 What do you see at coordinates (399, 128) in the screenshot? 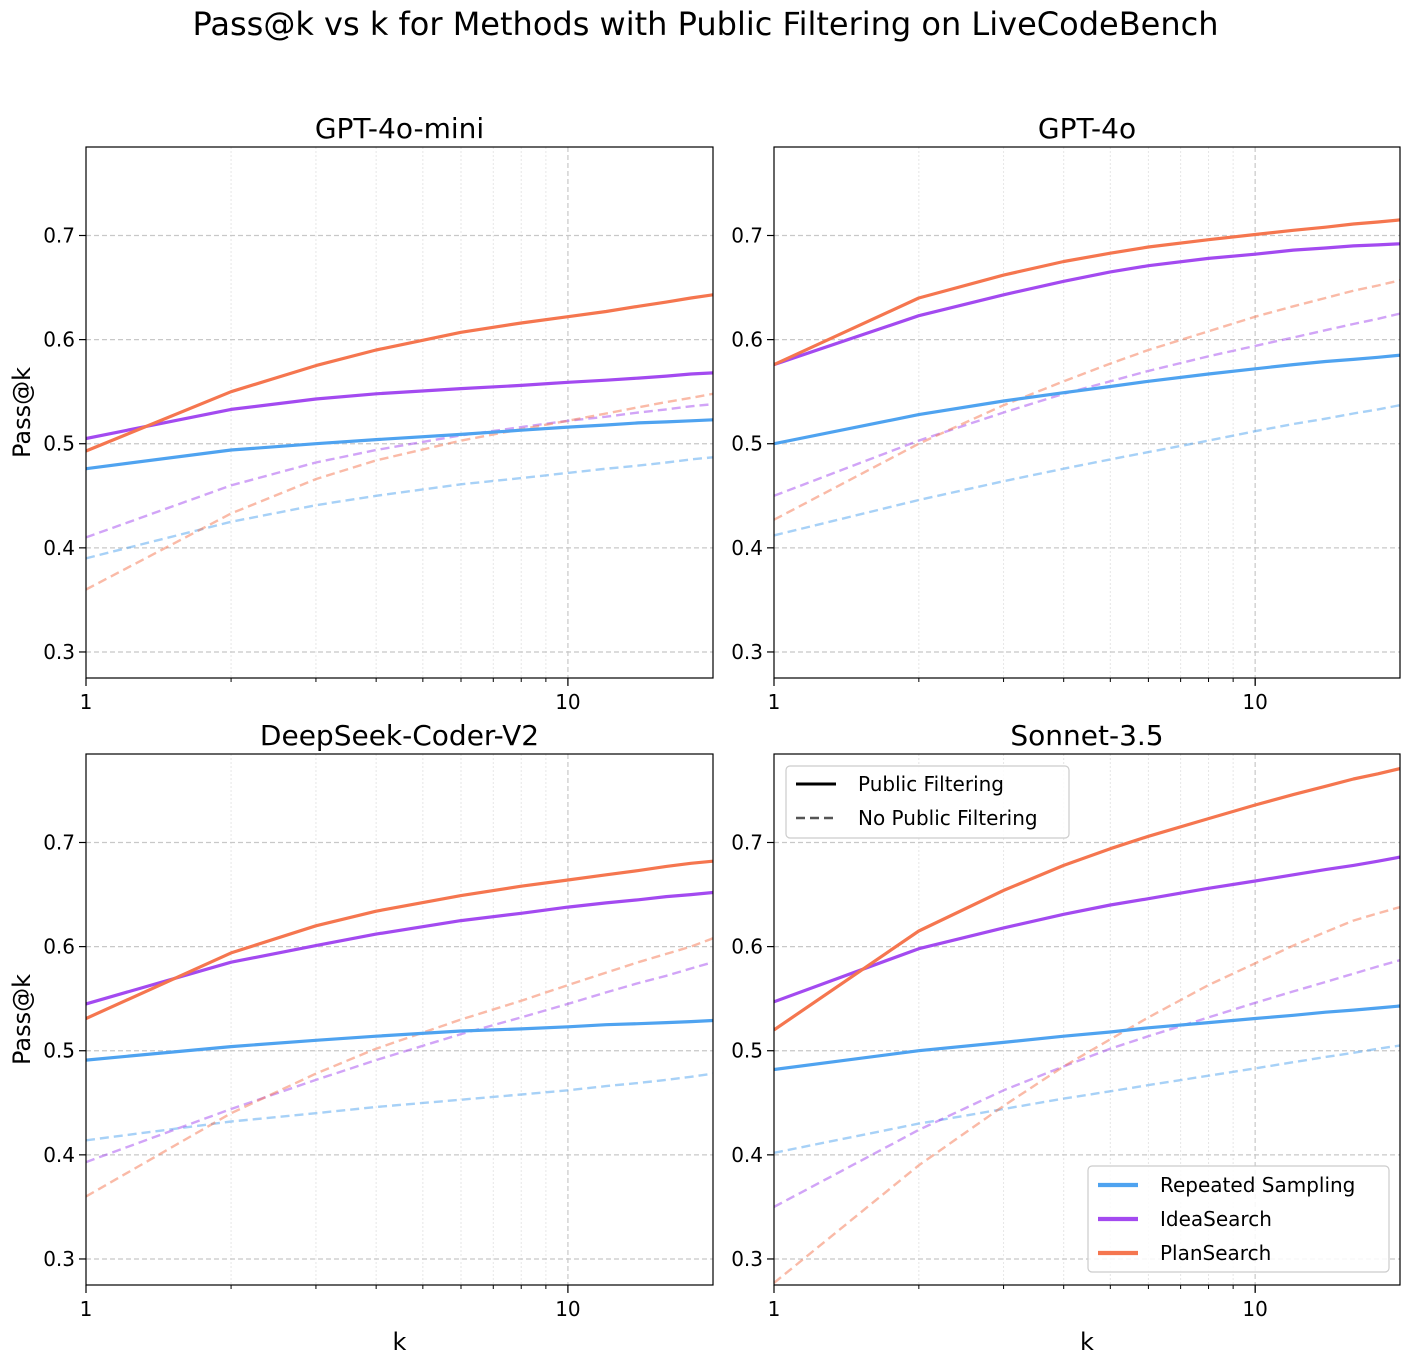
I see `panel-title: GPT-4o-mini` at bounding box center [399, 128].